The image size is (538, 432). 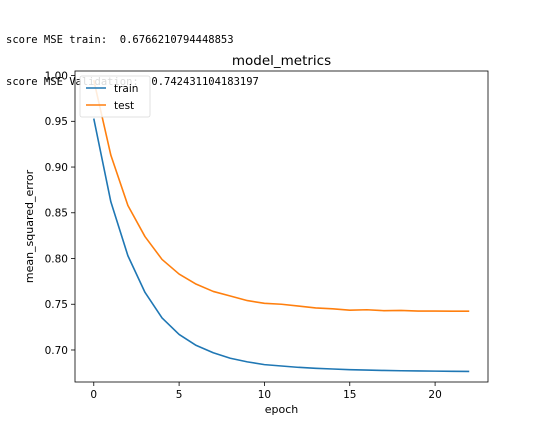 What do you see at coordinates (93, 395) in the screenshot?
I see `x-tick-label: 0` at bounding box center [93, 395].